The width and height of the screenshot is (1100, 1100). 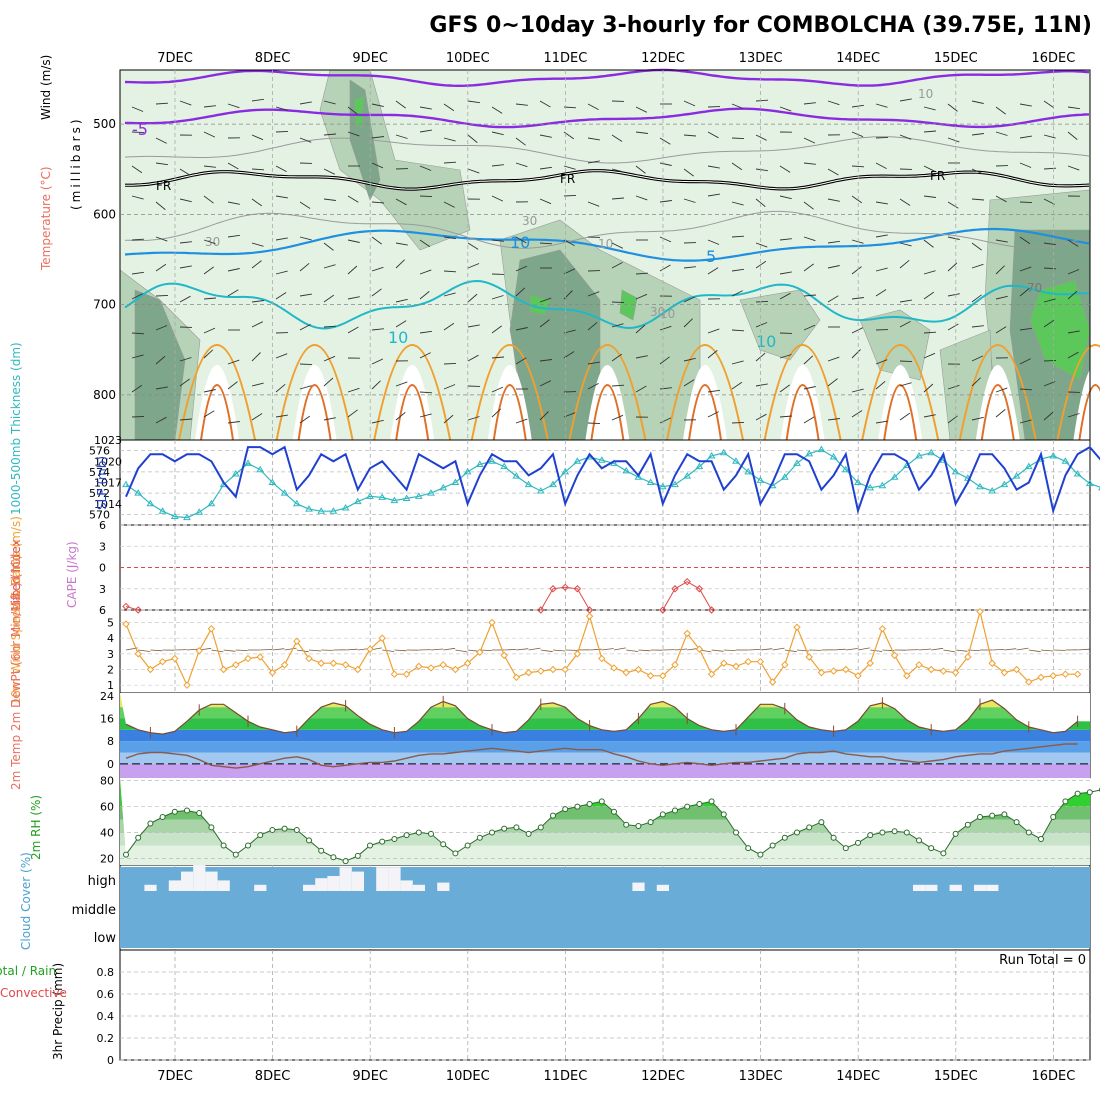 I want to click on wind-tick: 3, so click(x=110, y=654).